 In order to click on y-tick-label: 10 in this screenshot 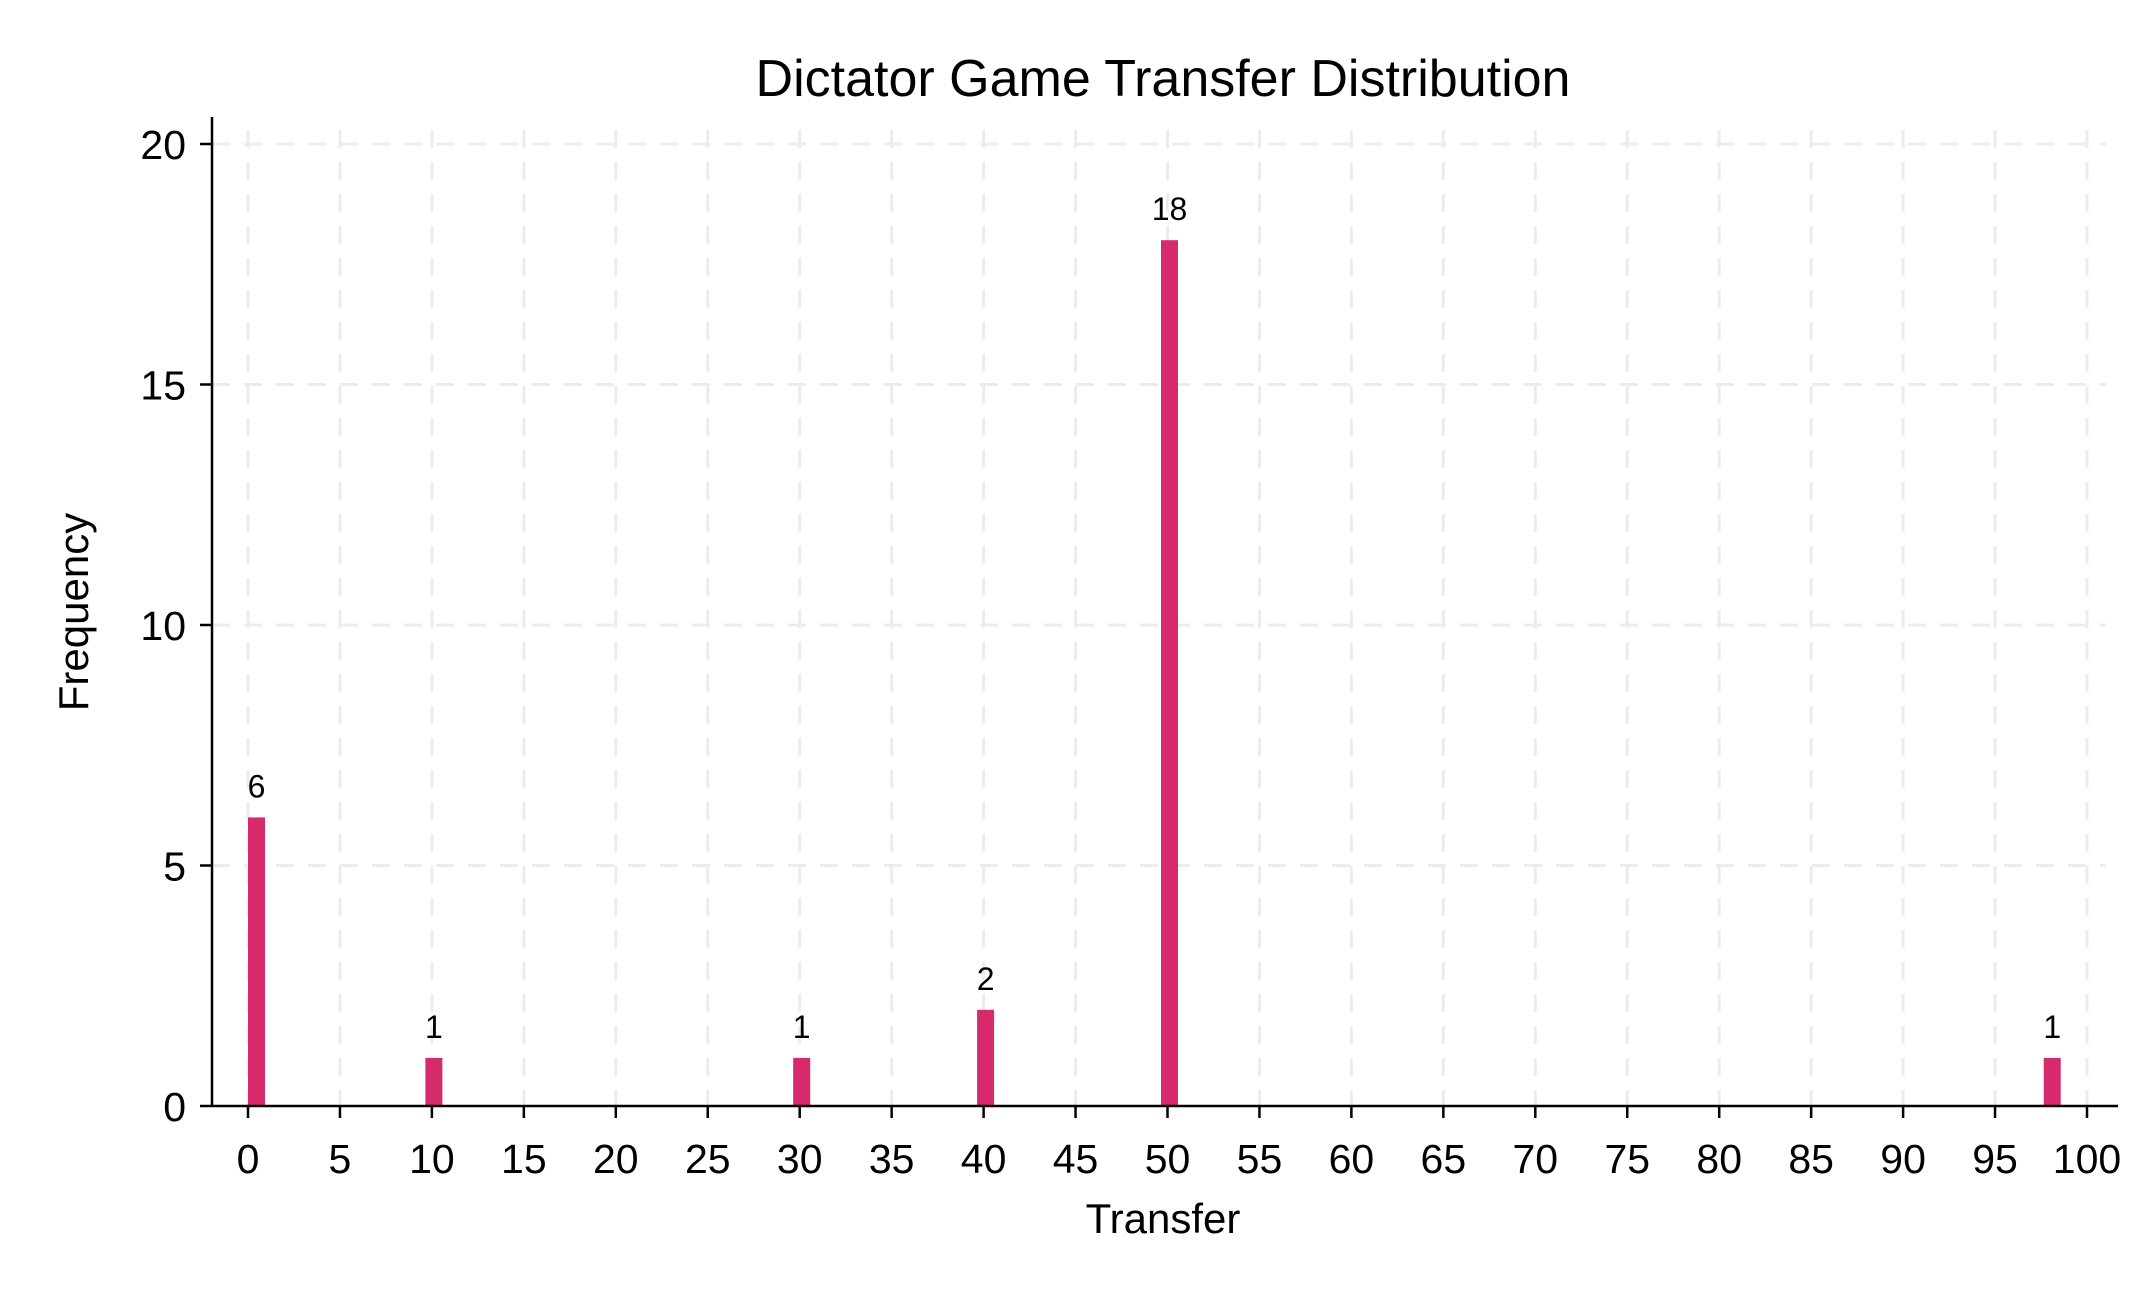, I will do `click(163, 626)`.